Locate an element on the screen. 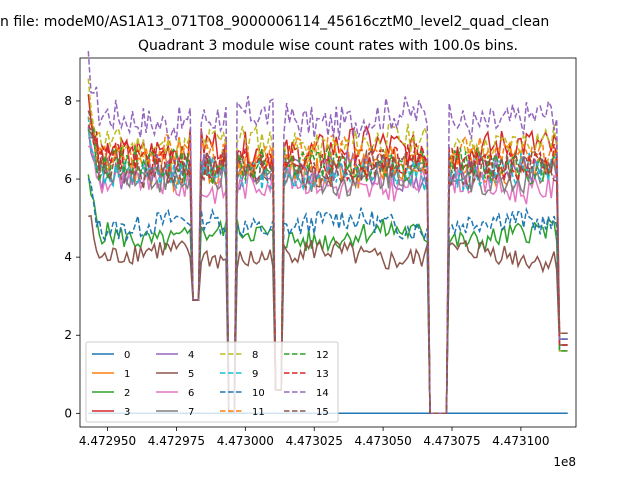 This screenshot has height=480, width=640. y-axis: 0 2 4 6 8 is located at coordinates (72, 257).